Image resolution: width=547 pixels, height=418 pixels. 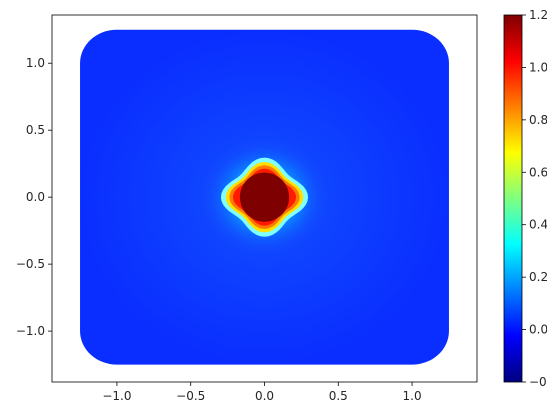 What do you see at coordinates (513, 198) in the screenshot?
I see `colorbar` at bounding box center [513, 198].